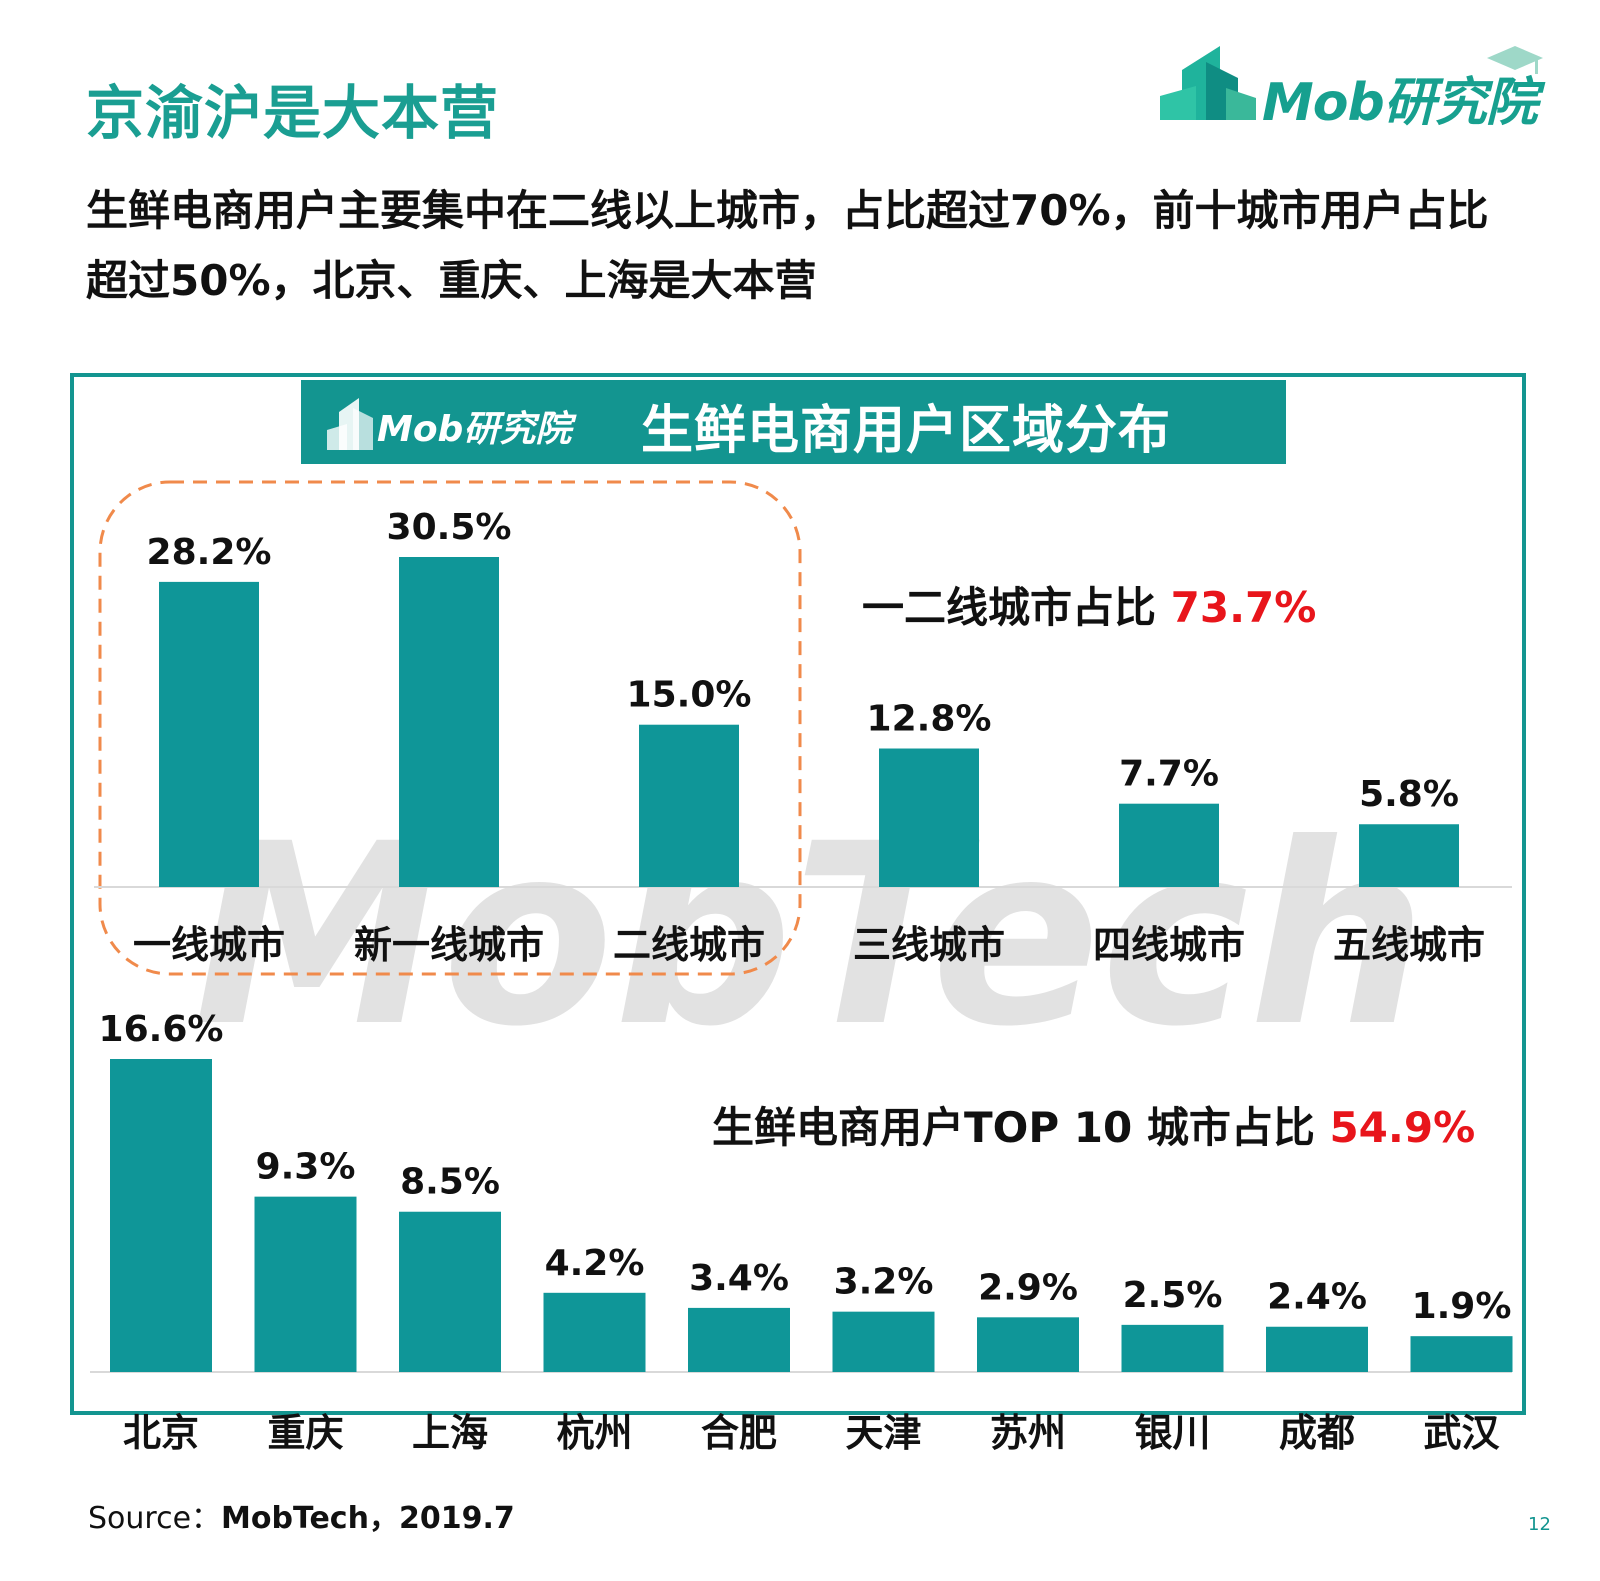 This screenshot has width=1600, height=1581. Describe the element at coordinates (906, 431) in the screenshot. I see `chart-title: 生鲜电商用户区域分布` at that location.